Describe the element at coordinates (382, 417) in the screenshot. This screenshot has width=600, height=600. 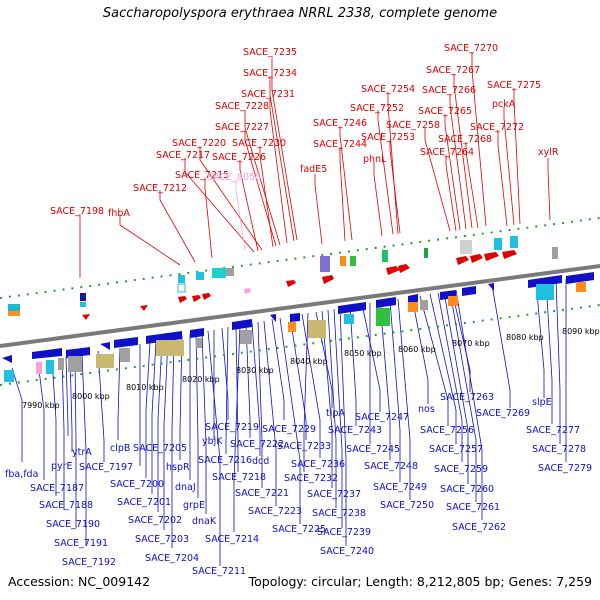
I see `gene-label: SACE_7247` at that location.